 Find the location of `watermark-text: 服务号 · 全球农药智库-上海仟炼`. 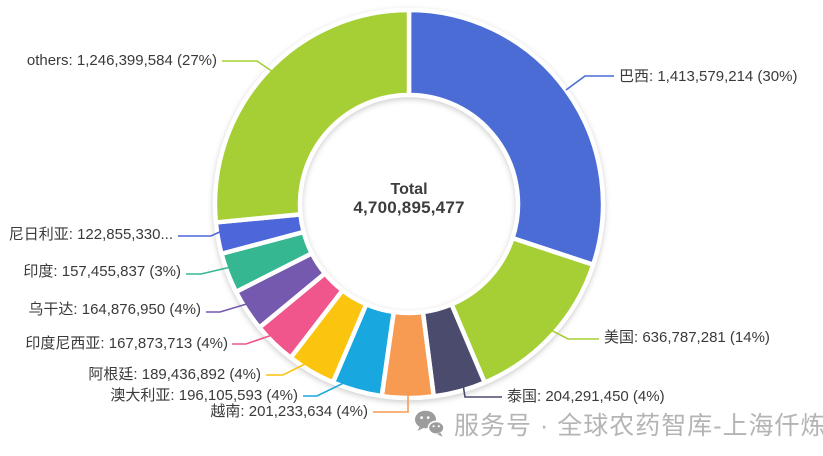

watermark-text: 服务号 · 全球农药智库-上海仟炼 is located at coordinates (638, 426).